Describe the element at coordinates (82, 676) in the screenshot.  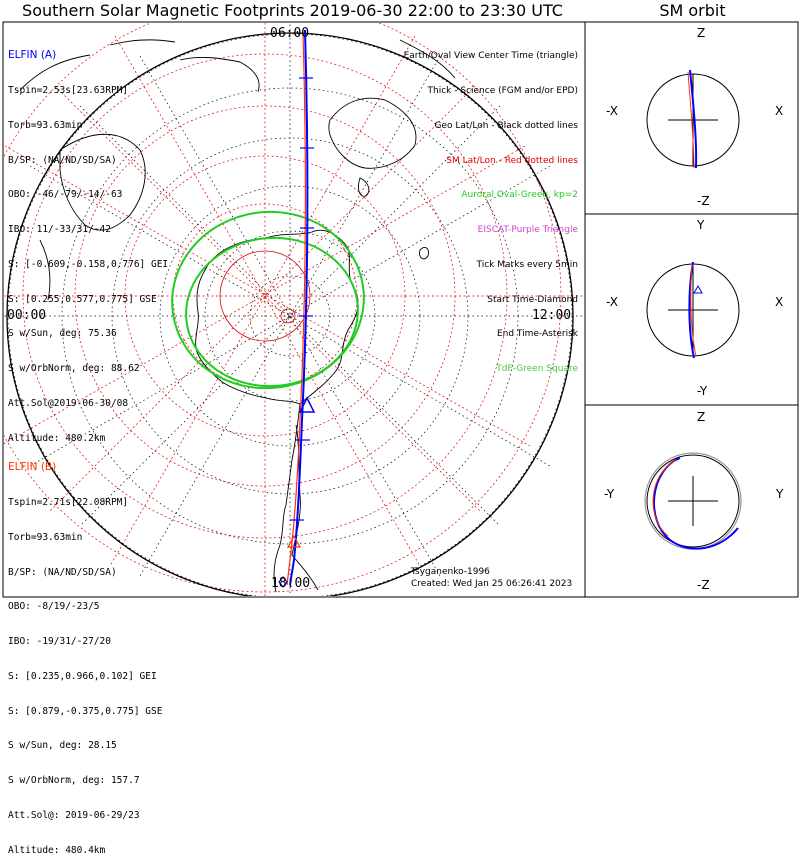
I see `elfin-b-line: S: [0.235,0.966,0.102] GEI` at that location.